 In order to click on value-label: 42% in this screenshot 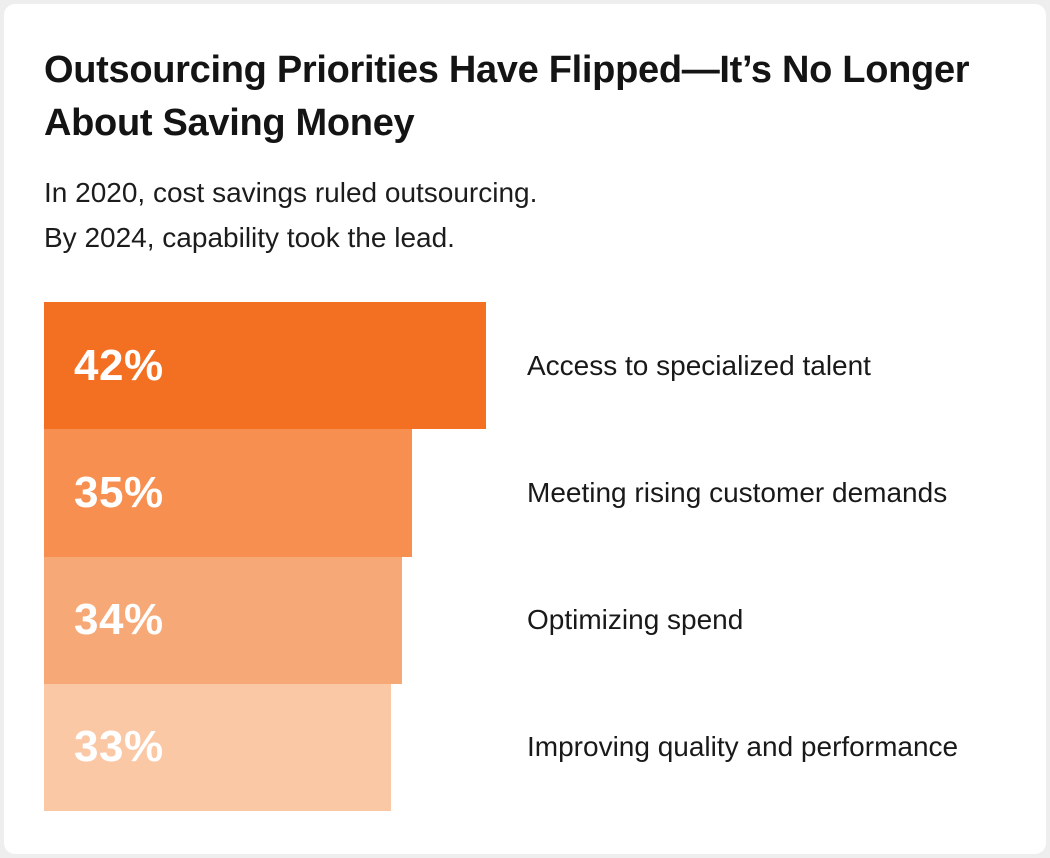, I will do `click(119, 365)`.